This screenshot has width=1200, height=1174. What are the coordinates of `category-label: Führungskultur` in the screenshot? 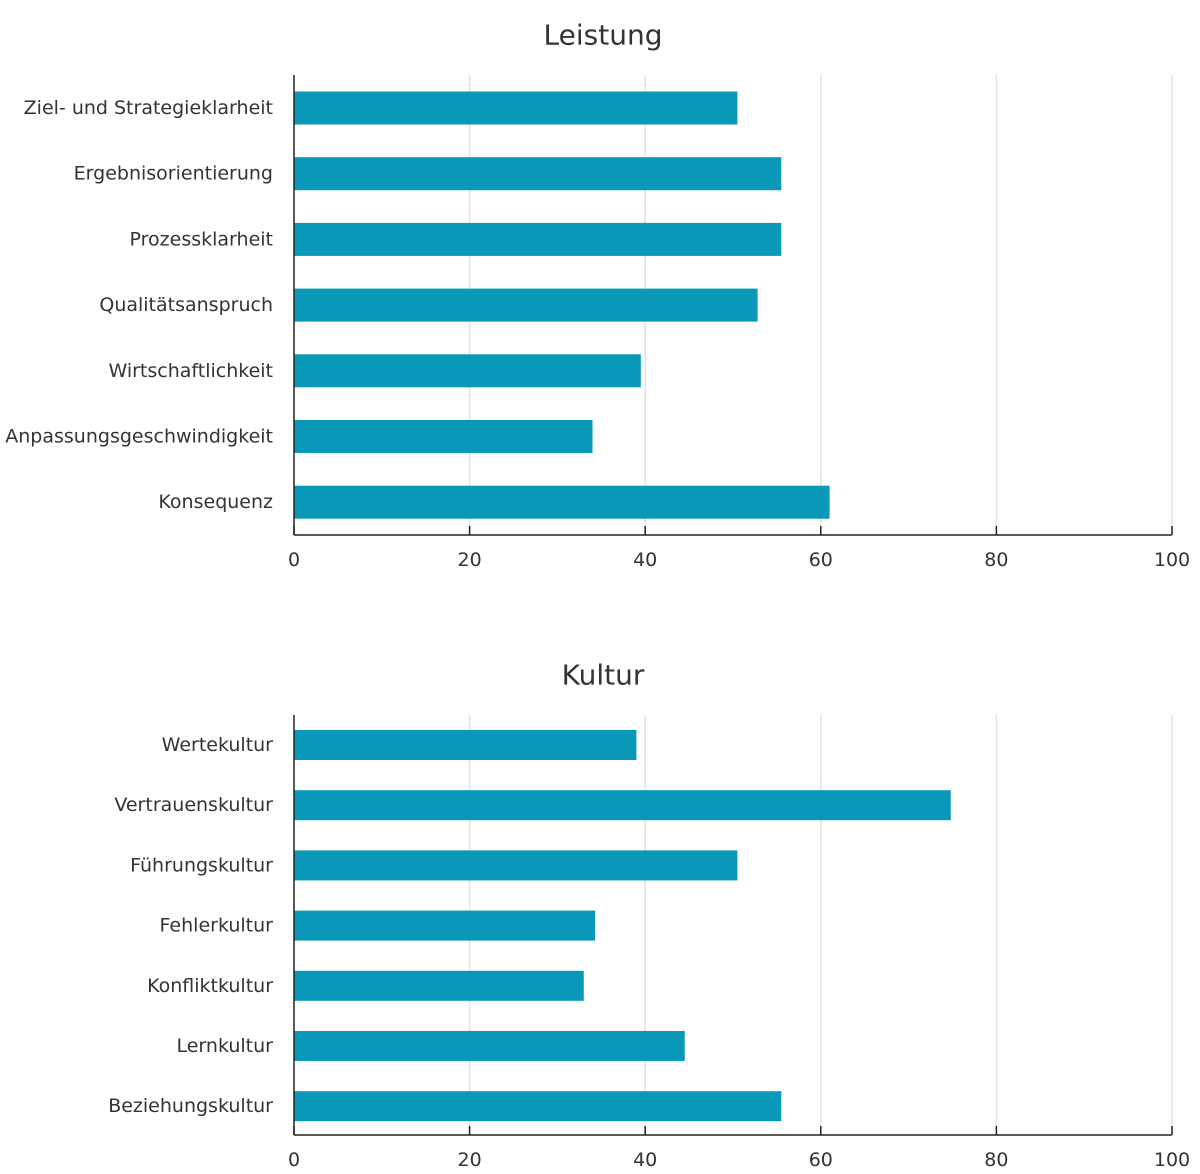 It's located at (201, 865).